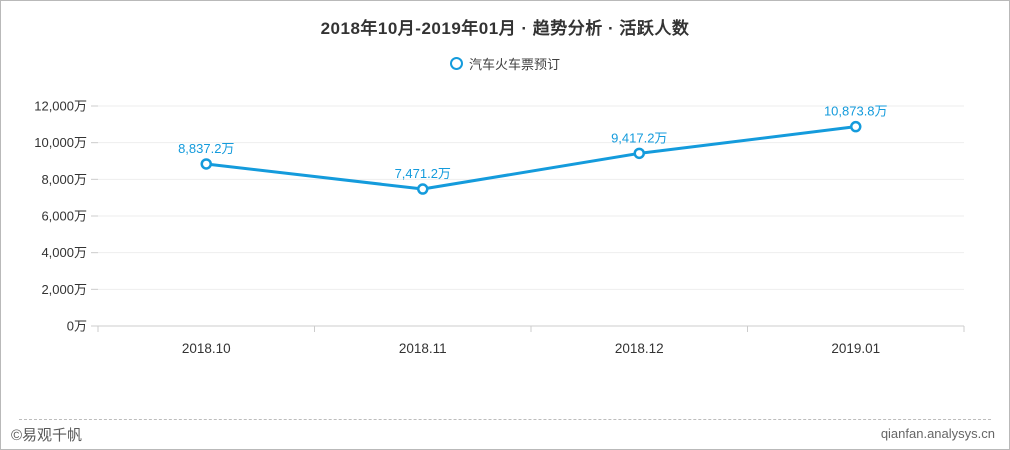  What do you see at coordinates (639, 137) in the screenshot?
I see `data-label: 9,417.2万` at bounding box center [639, 137].